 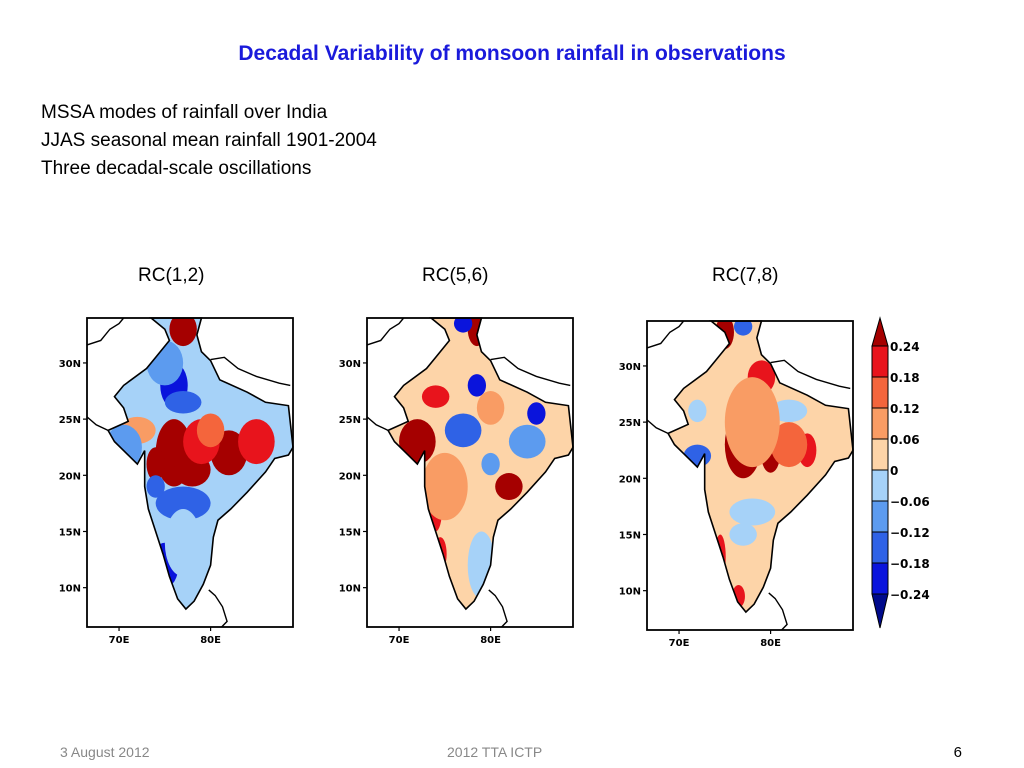 What do you see at coordinates (880, 331) in the screenshot?
I see `colorbar-arrow-top` at bounding box center [880, 331].